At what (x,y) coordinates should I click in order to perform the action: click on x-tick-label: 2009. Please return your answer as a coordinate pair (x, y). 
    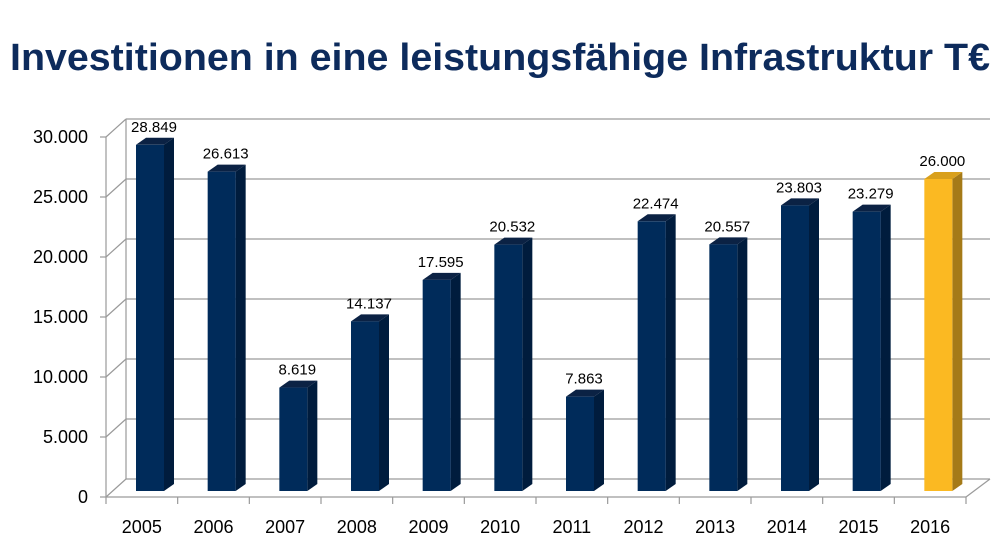
    Looking at the image, I should click on (428, 527).